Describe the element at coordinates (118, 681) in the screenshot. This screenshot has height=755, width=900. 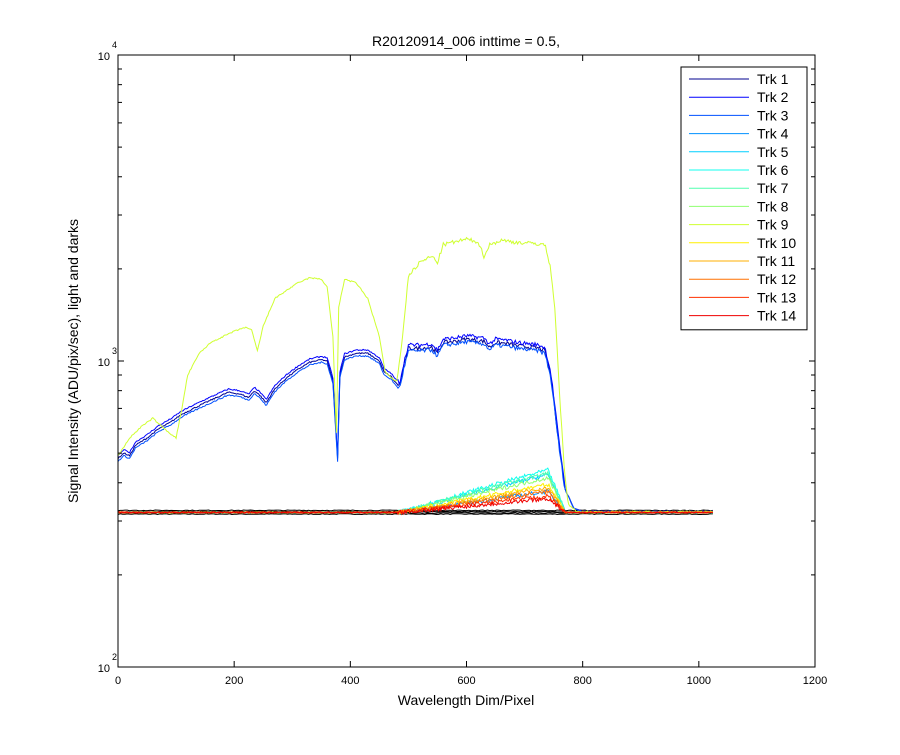
I see `x-tick-label: 0` at that location.